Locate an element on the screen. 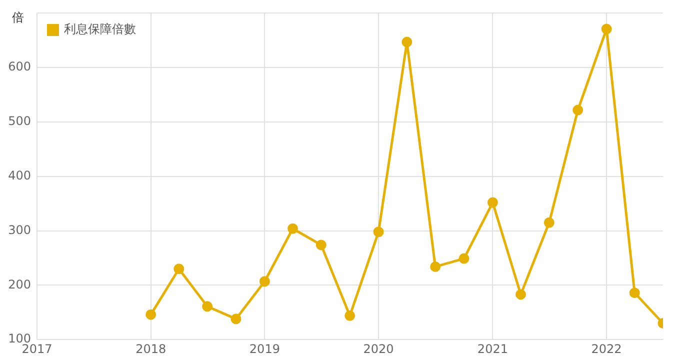 This screenshot has height=364, width=677. y-tick-label: 500 is located at coordinates (19, 121).